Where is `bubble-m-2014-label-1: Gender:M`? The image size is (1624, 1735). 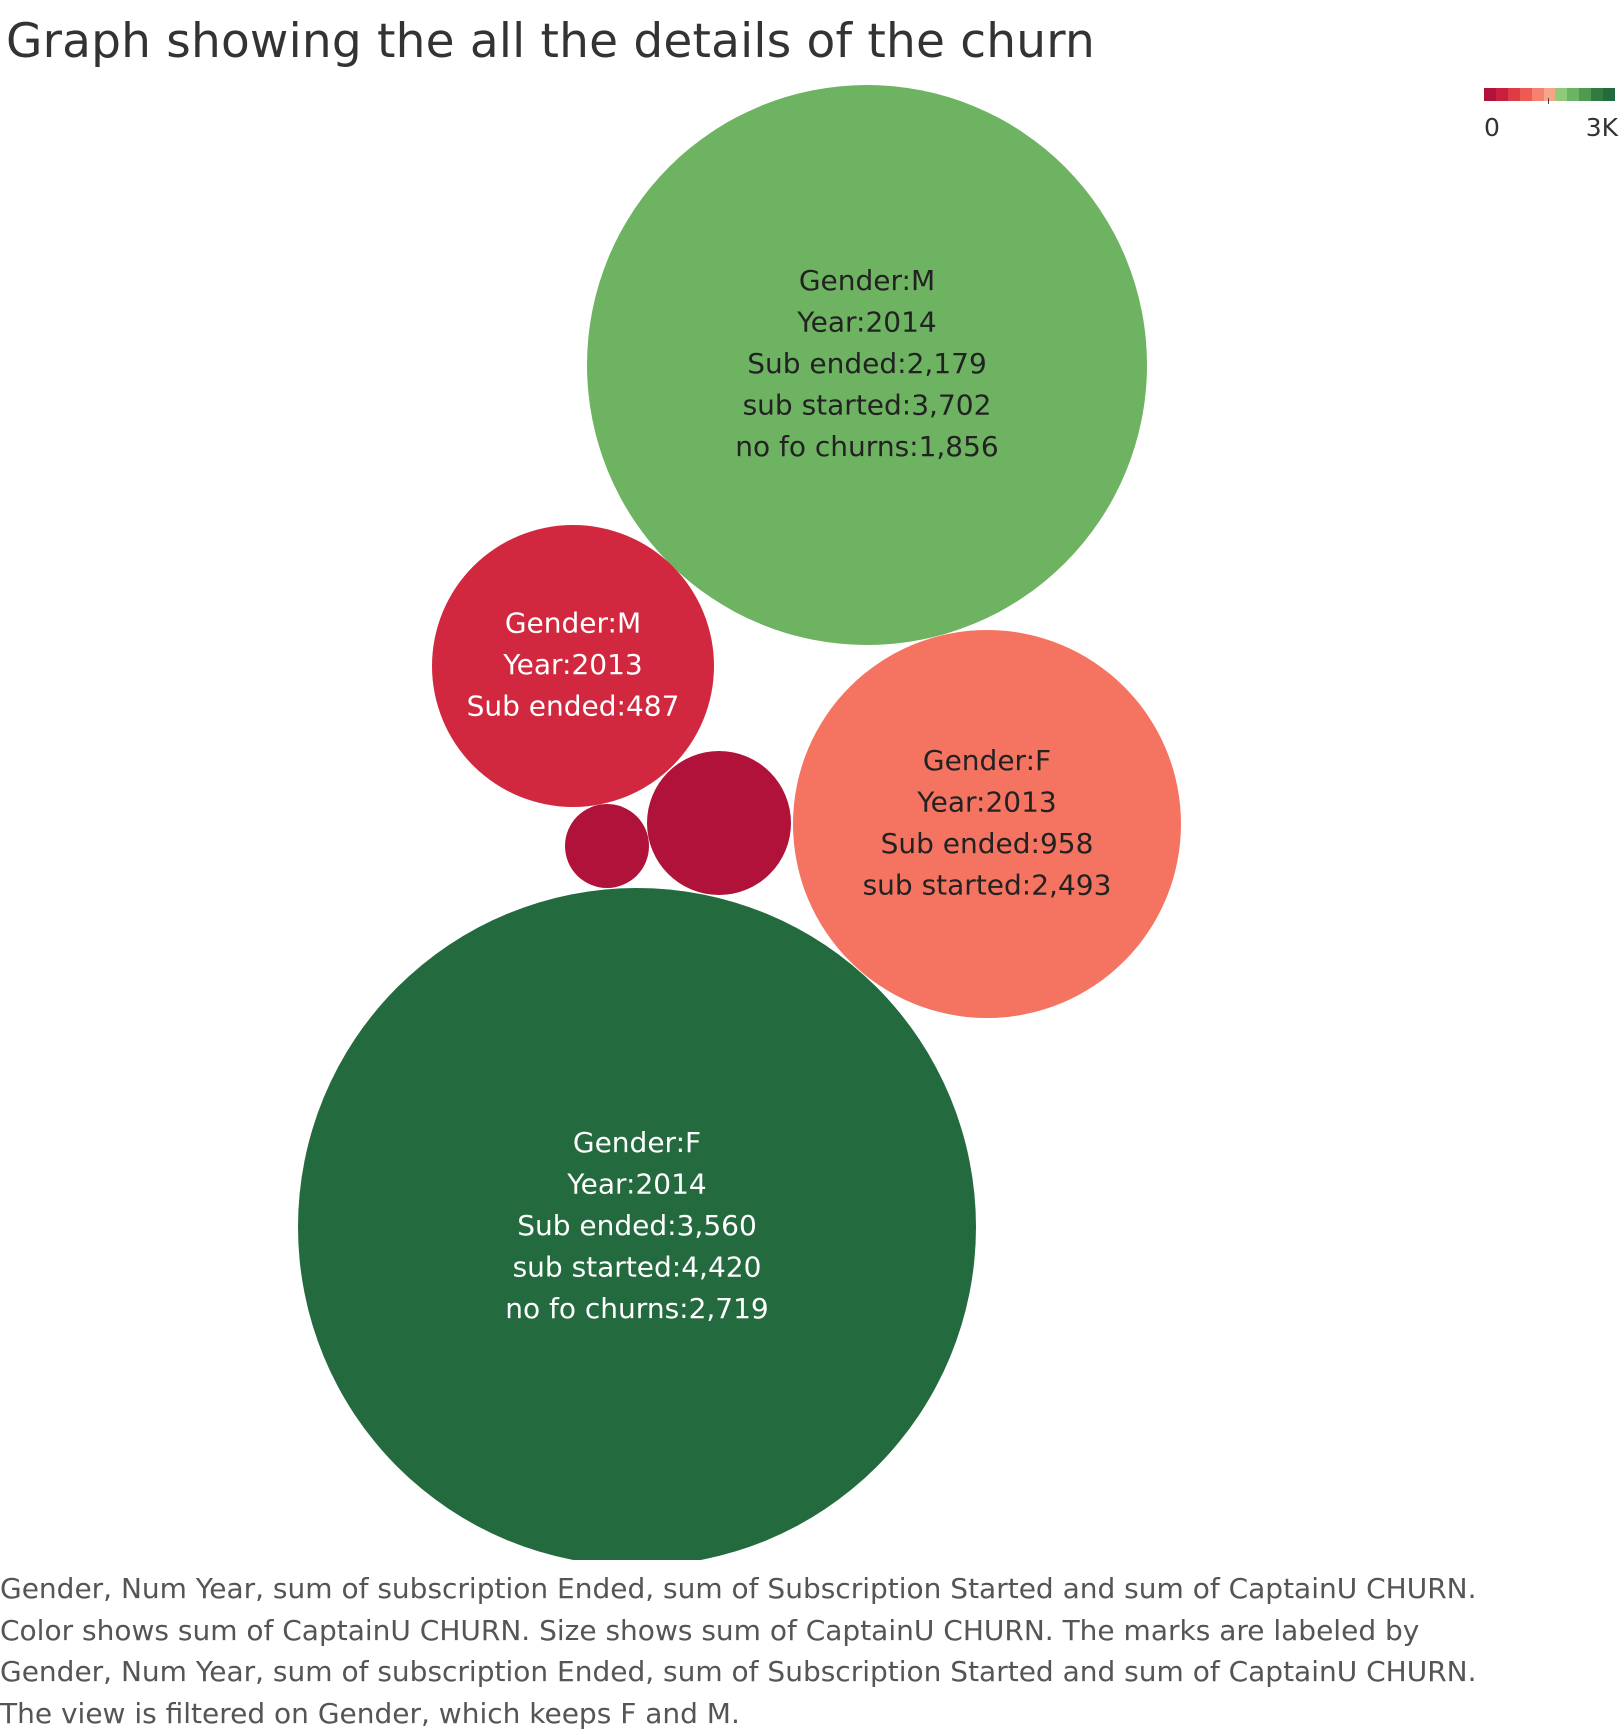
bubble-m-2014-label-1: Gender:M is located at coordinates (867, 280).